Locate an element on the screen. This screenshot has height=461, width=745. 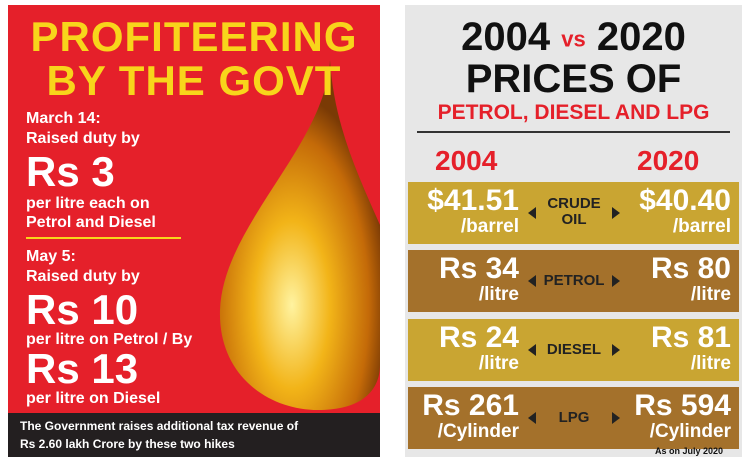
detail: Petrol and Diesel is located at coordinates (91, 222).